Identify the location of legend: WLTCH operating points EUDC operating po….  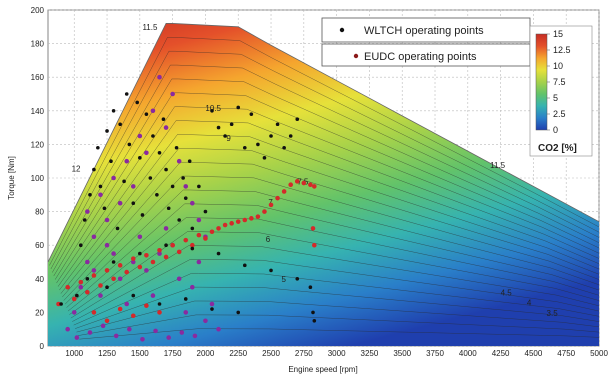
(426, 42).